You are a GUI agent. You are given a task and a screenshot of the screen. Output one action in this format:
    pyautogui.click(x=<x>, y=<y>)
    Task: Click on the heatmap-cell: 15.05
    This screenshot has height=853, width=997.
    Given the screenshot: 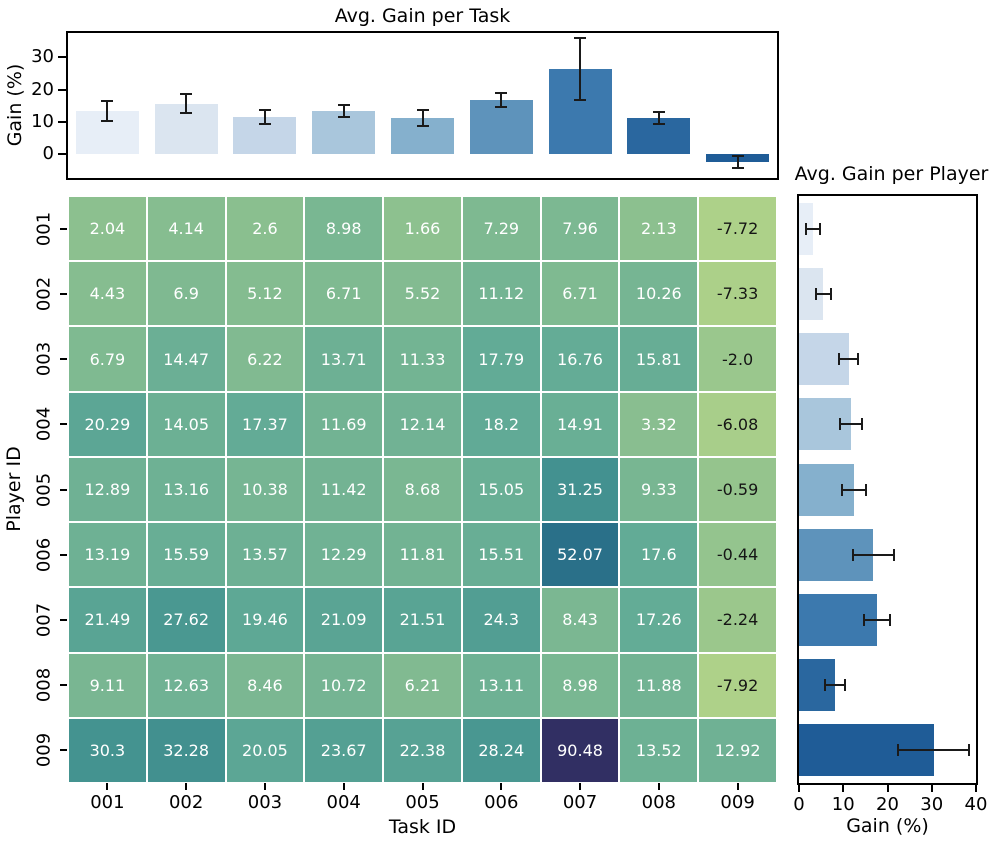 What is the action you would take?
    pyautogui.click(x=501, y=489)
    